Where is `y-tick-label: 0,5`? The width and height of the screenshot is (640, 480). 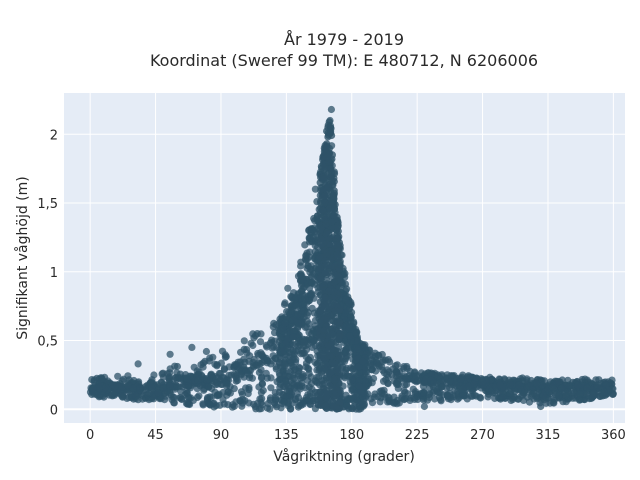
y-tick-label: 0,5 is located at coordinates (47, 342).